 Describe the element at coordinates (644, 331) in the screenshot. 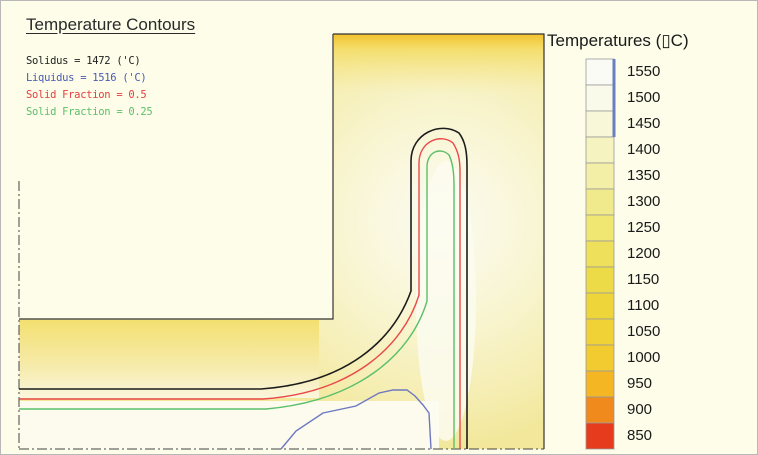

I see `color-scale-label-1050: 1050` at that location.